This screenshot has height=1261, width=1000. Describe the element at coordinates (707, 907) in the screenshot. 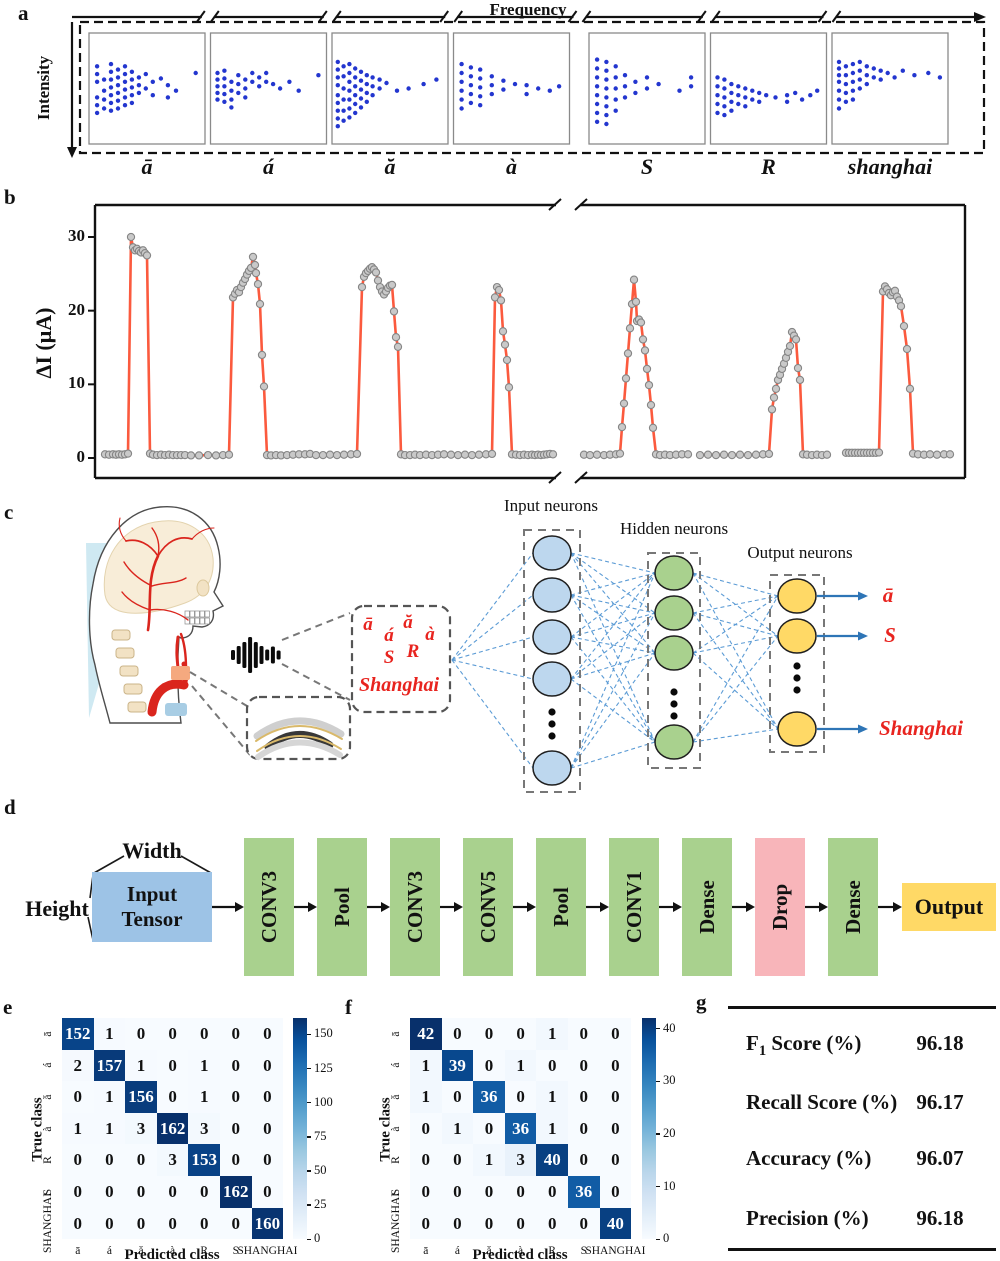

I see `cnn-layer-label: Dense` at that location.